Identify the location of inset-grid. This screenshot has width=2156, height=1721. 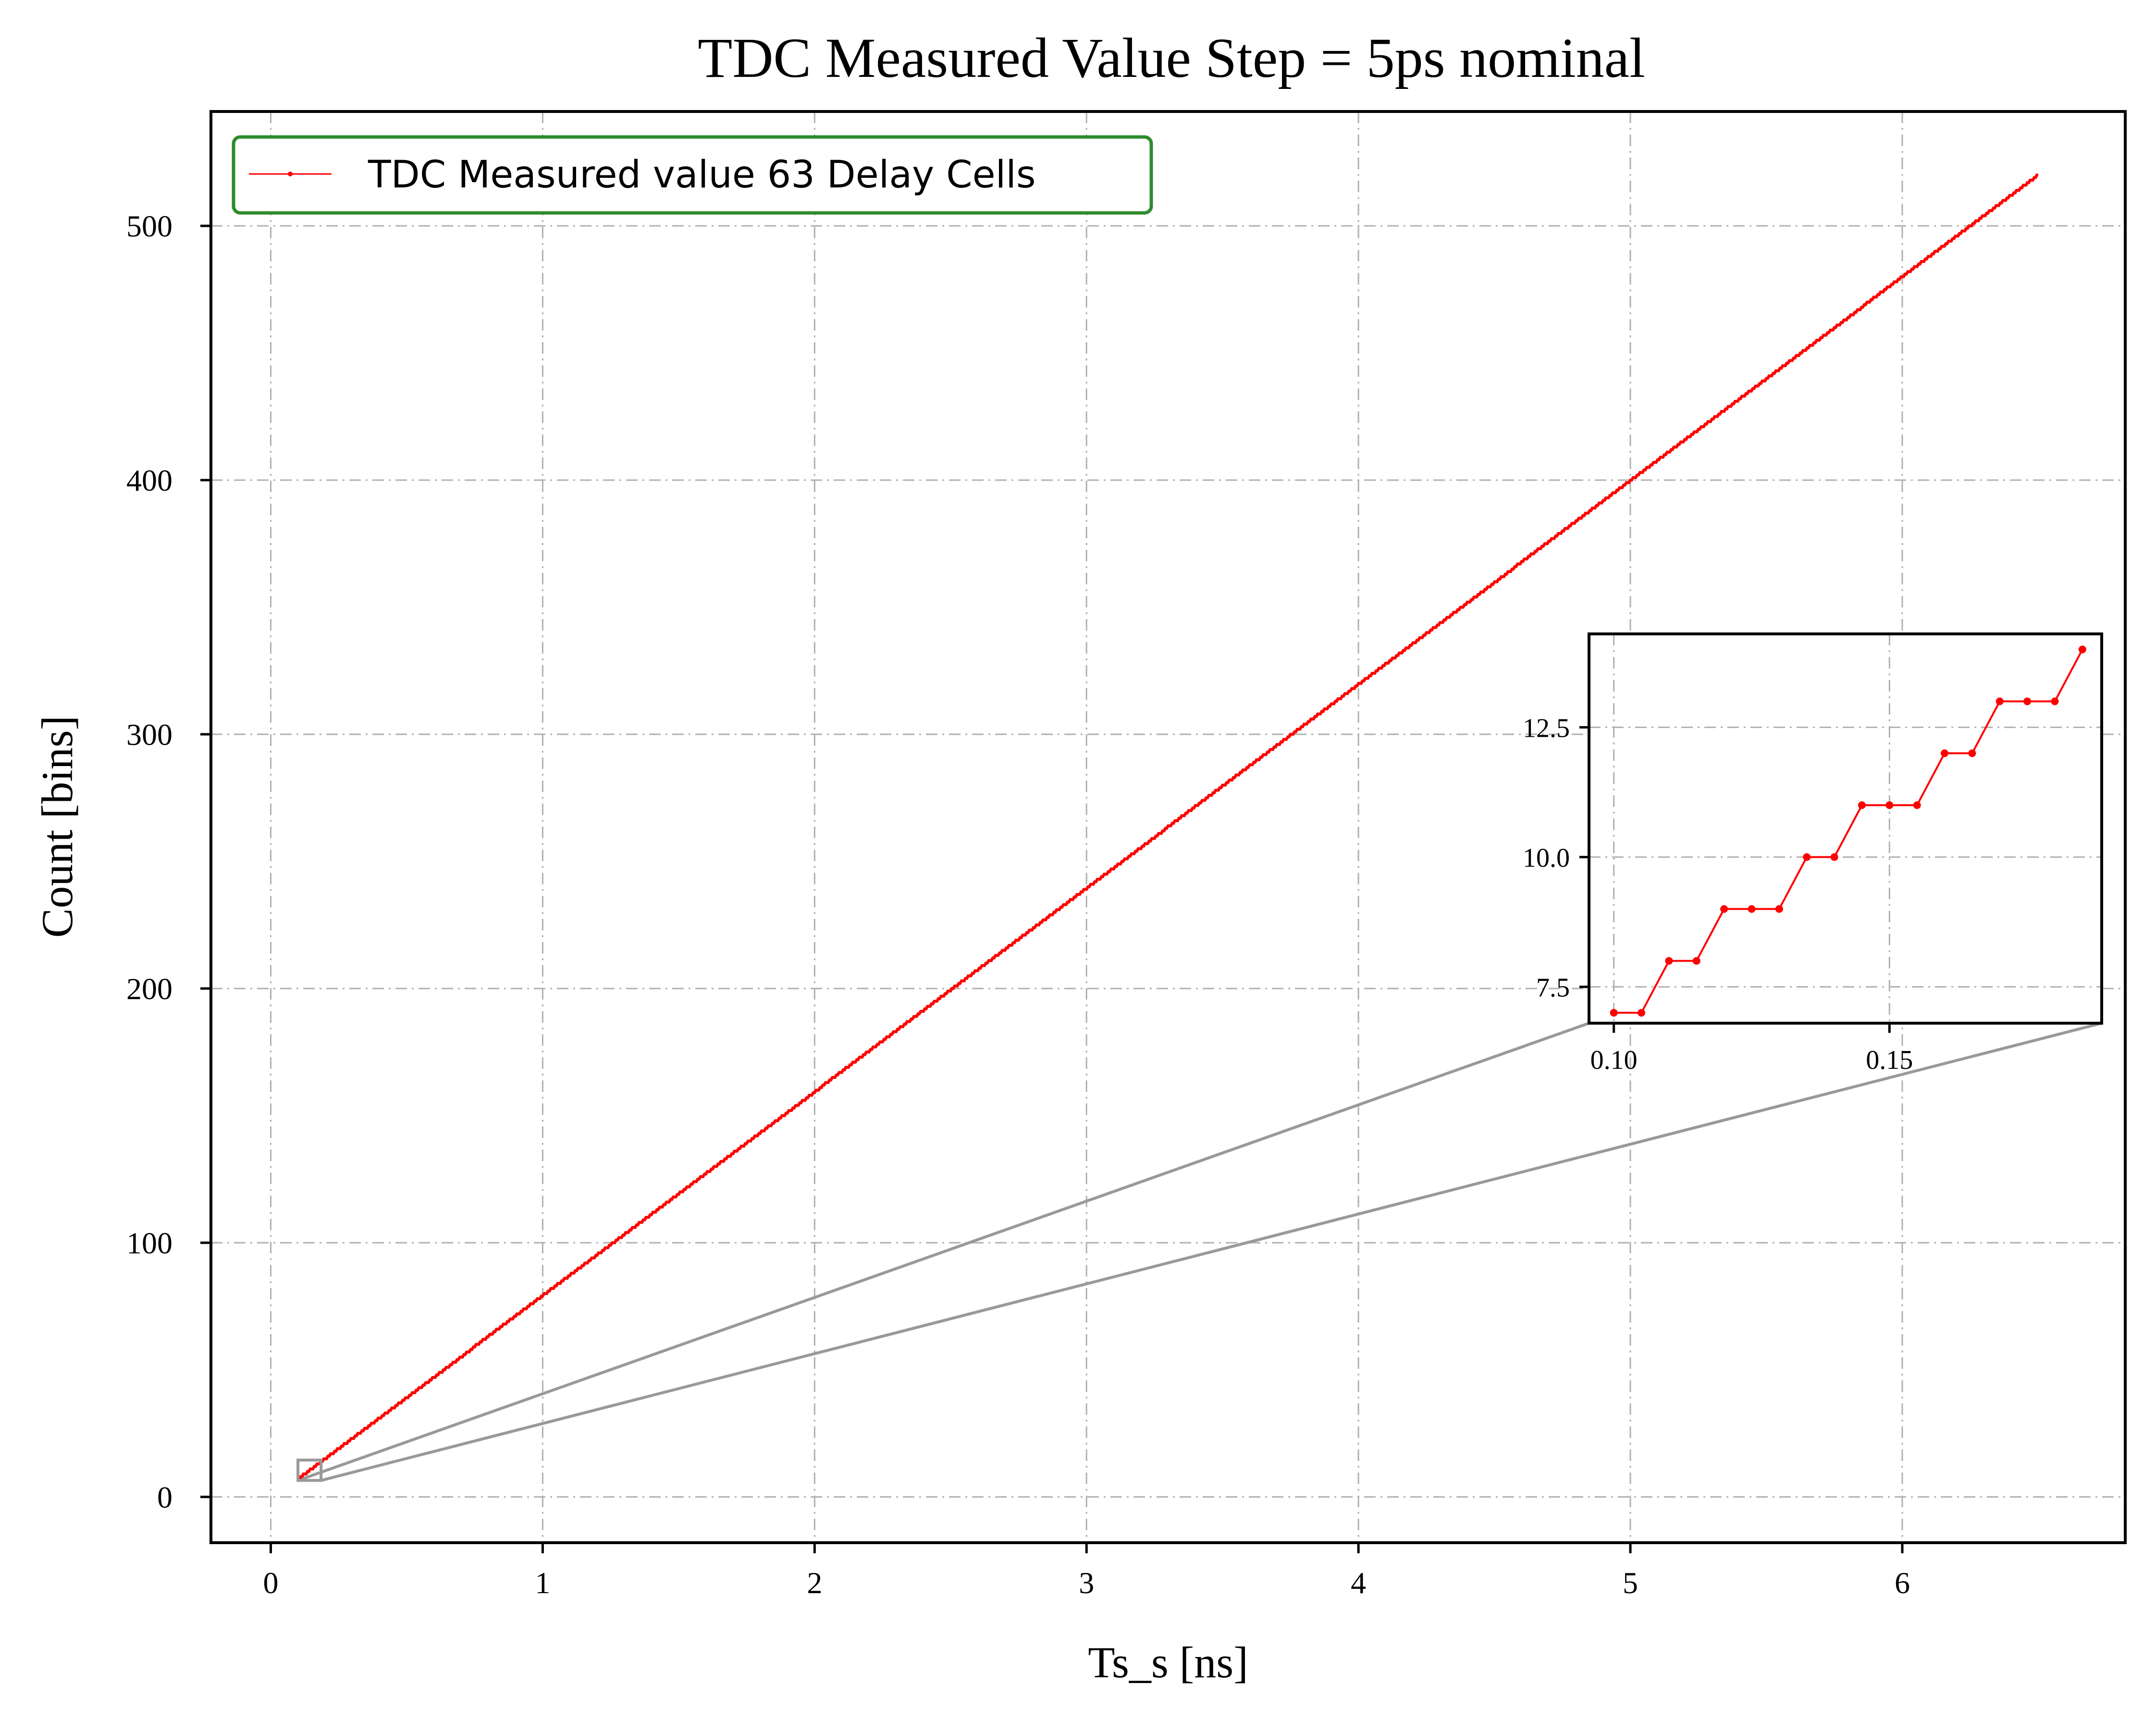
(1845, 829).